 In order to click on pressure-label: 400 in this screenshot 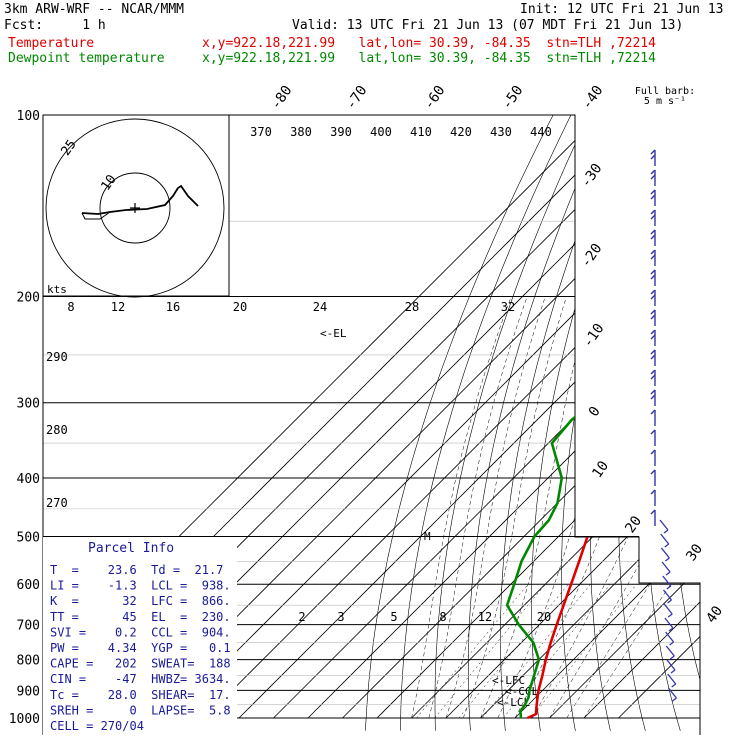, I will do `click(28, 479)`.